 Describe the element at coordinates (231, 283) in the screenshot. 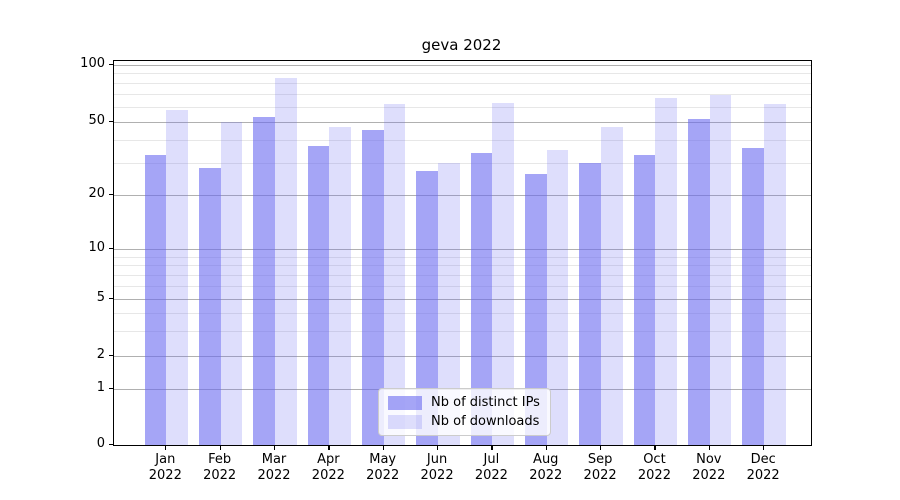

I see `bar-downloads-feb` at that location.